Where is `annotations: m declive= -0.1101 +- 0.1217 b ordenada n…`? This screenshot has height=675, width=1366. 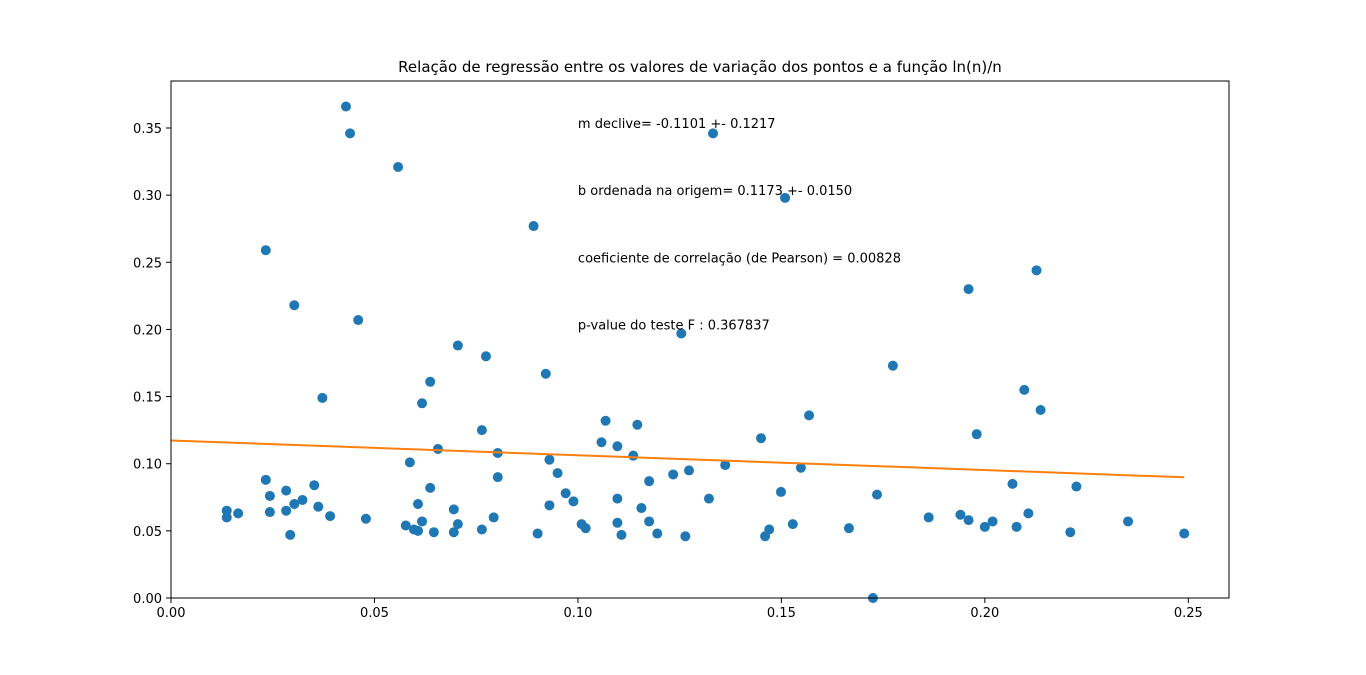 annotations: m declive= -0.1101 +- 0.1217 b ordenada n… is located at coordinates (739, 225).